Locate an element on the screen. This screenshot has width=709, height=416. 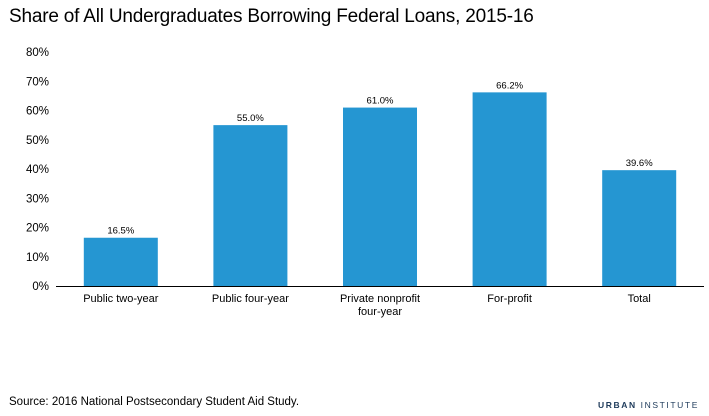
x-tick-label: Public two-year is located at coordinates (121, 299).